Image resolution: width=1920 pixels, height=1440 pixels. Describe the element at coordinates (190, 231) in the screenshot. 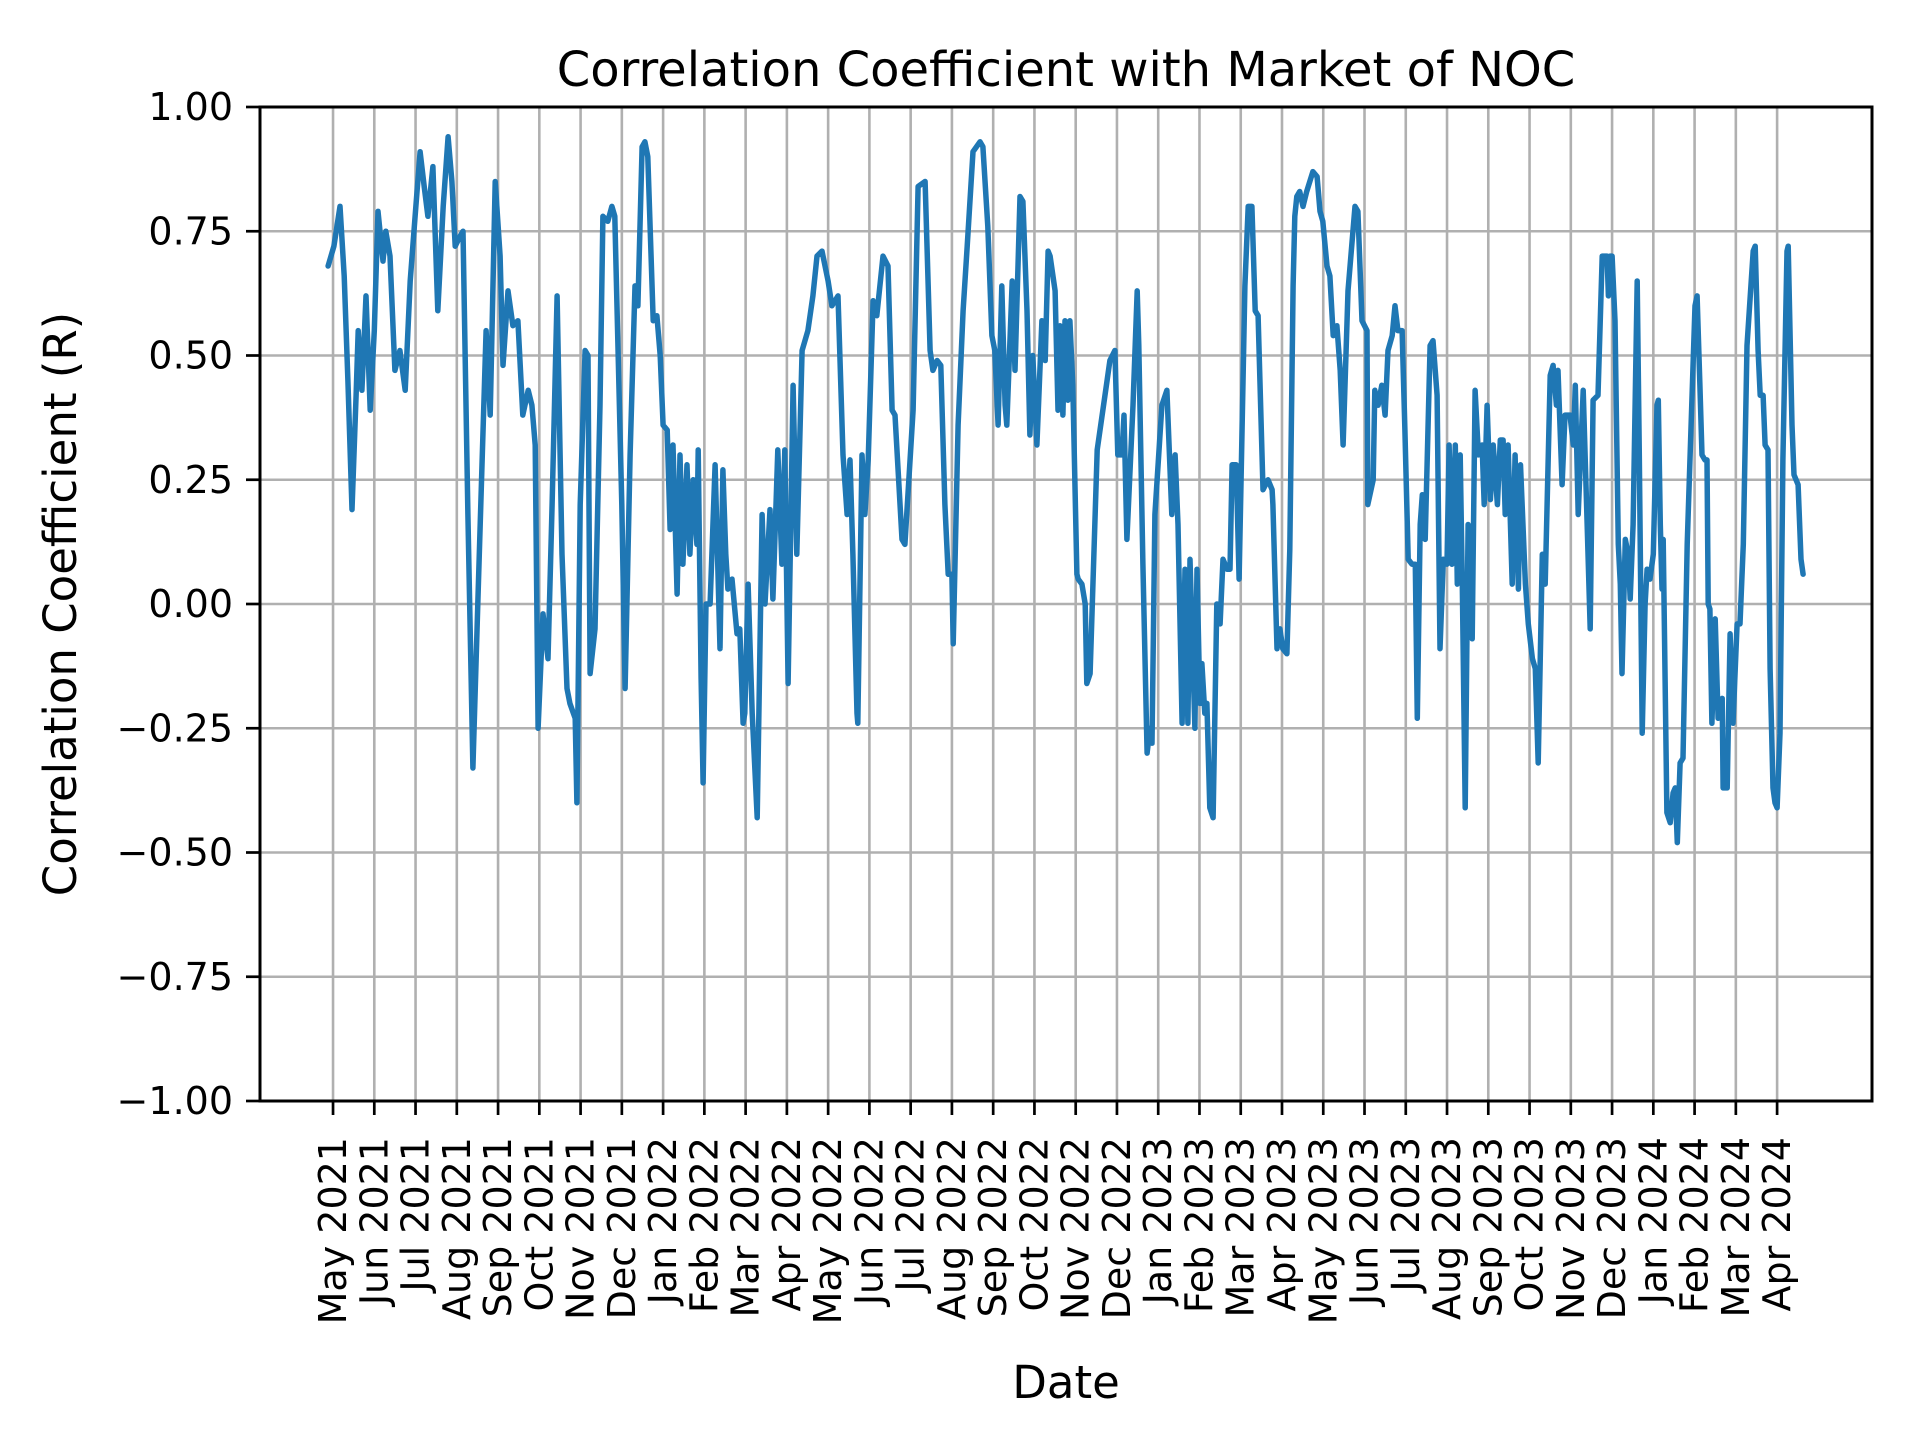

I see `y-tick-label: 0.75` at that location.